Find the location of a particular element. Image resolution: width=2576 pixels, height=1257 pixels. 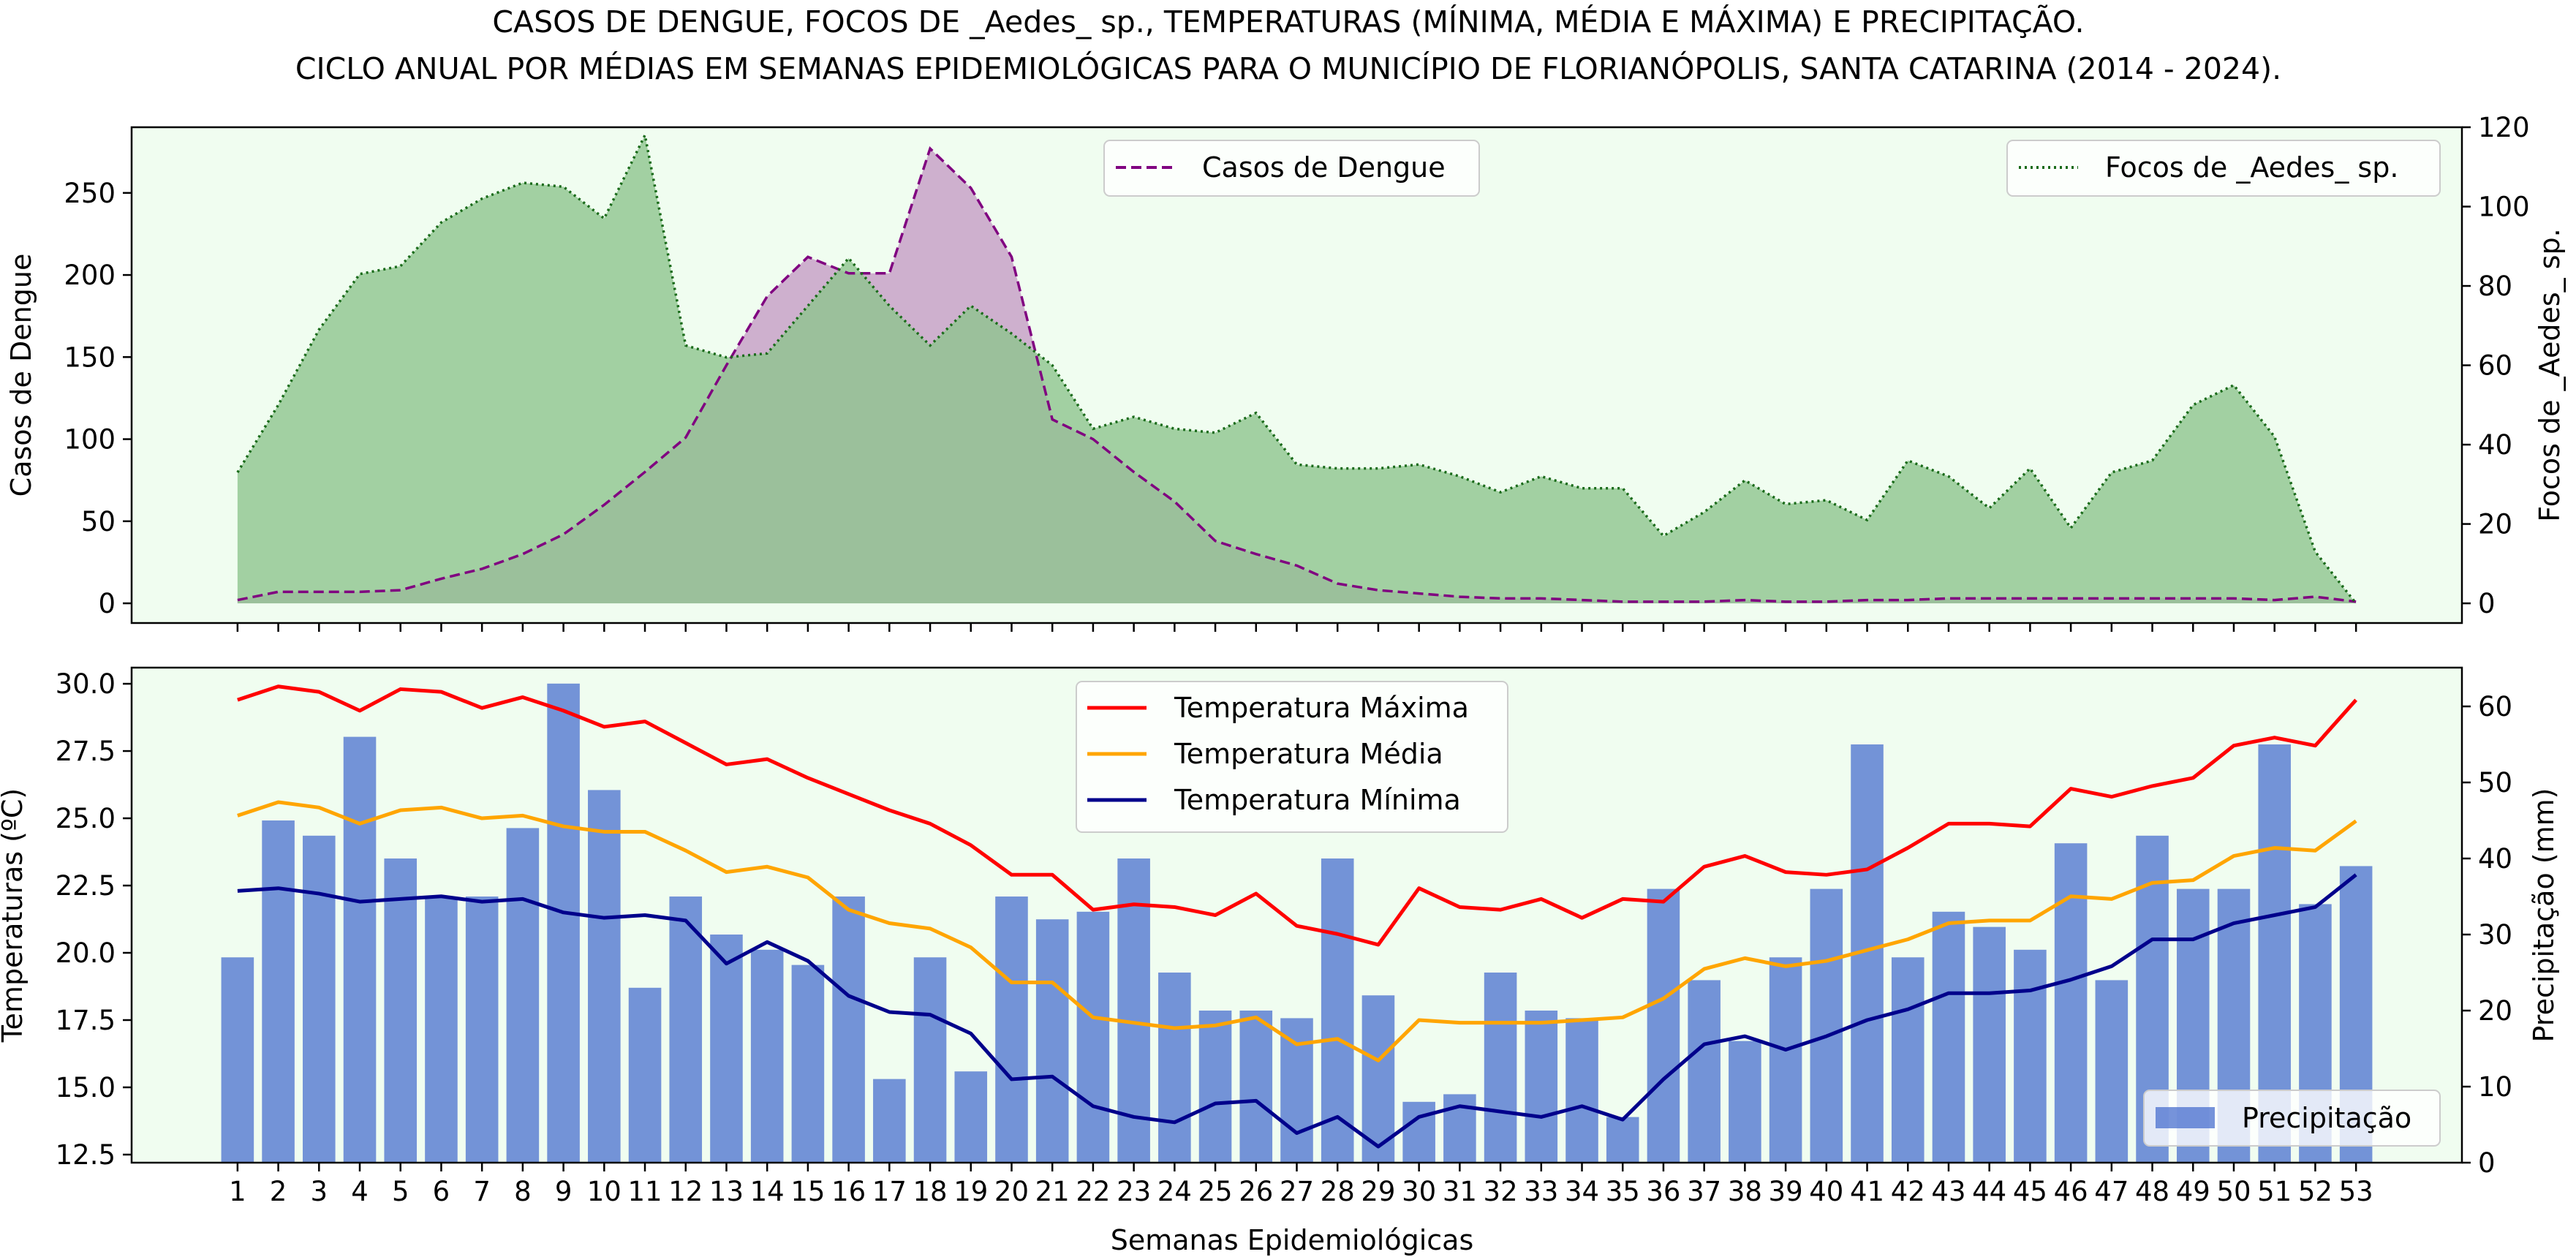

bottom-right-tick-label: 10 is located at coordinates (2495, 1087).